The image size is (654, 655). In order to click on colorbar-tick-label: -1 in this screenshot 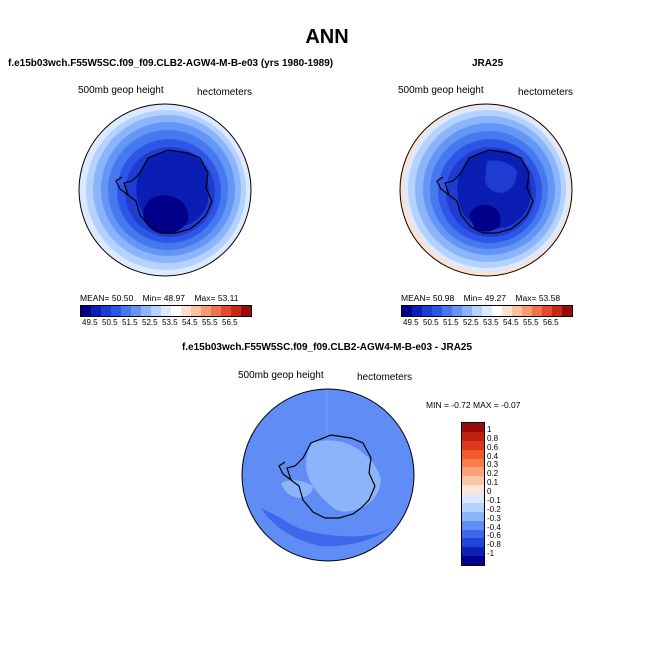, I will do `click(491, 554)`.